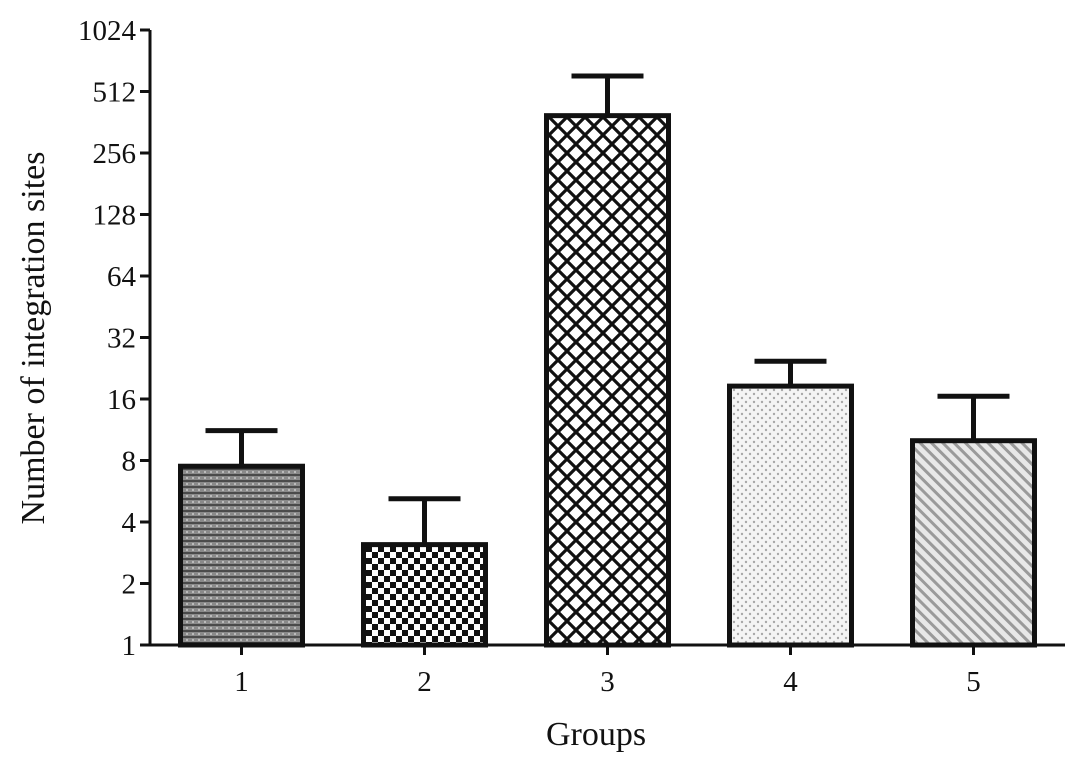 Image resolution: width=1087 pixels, height=771 pixels. I want to click on x-tick-label: 1, so click(241, 682).